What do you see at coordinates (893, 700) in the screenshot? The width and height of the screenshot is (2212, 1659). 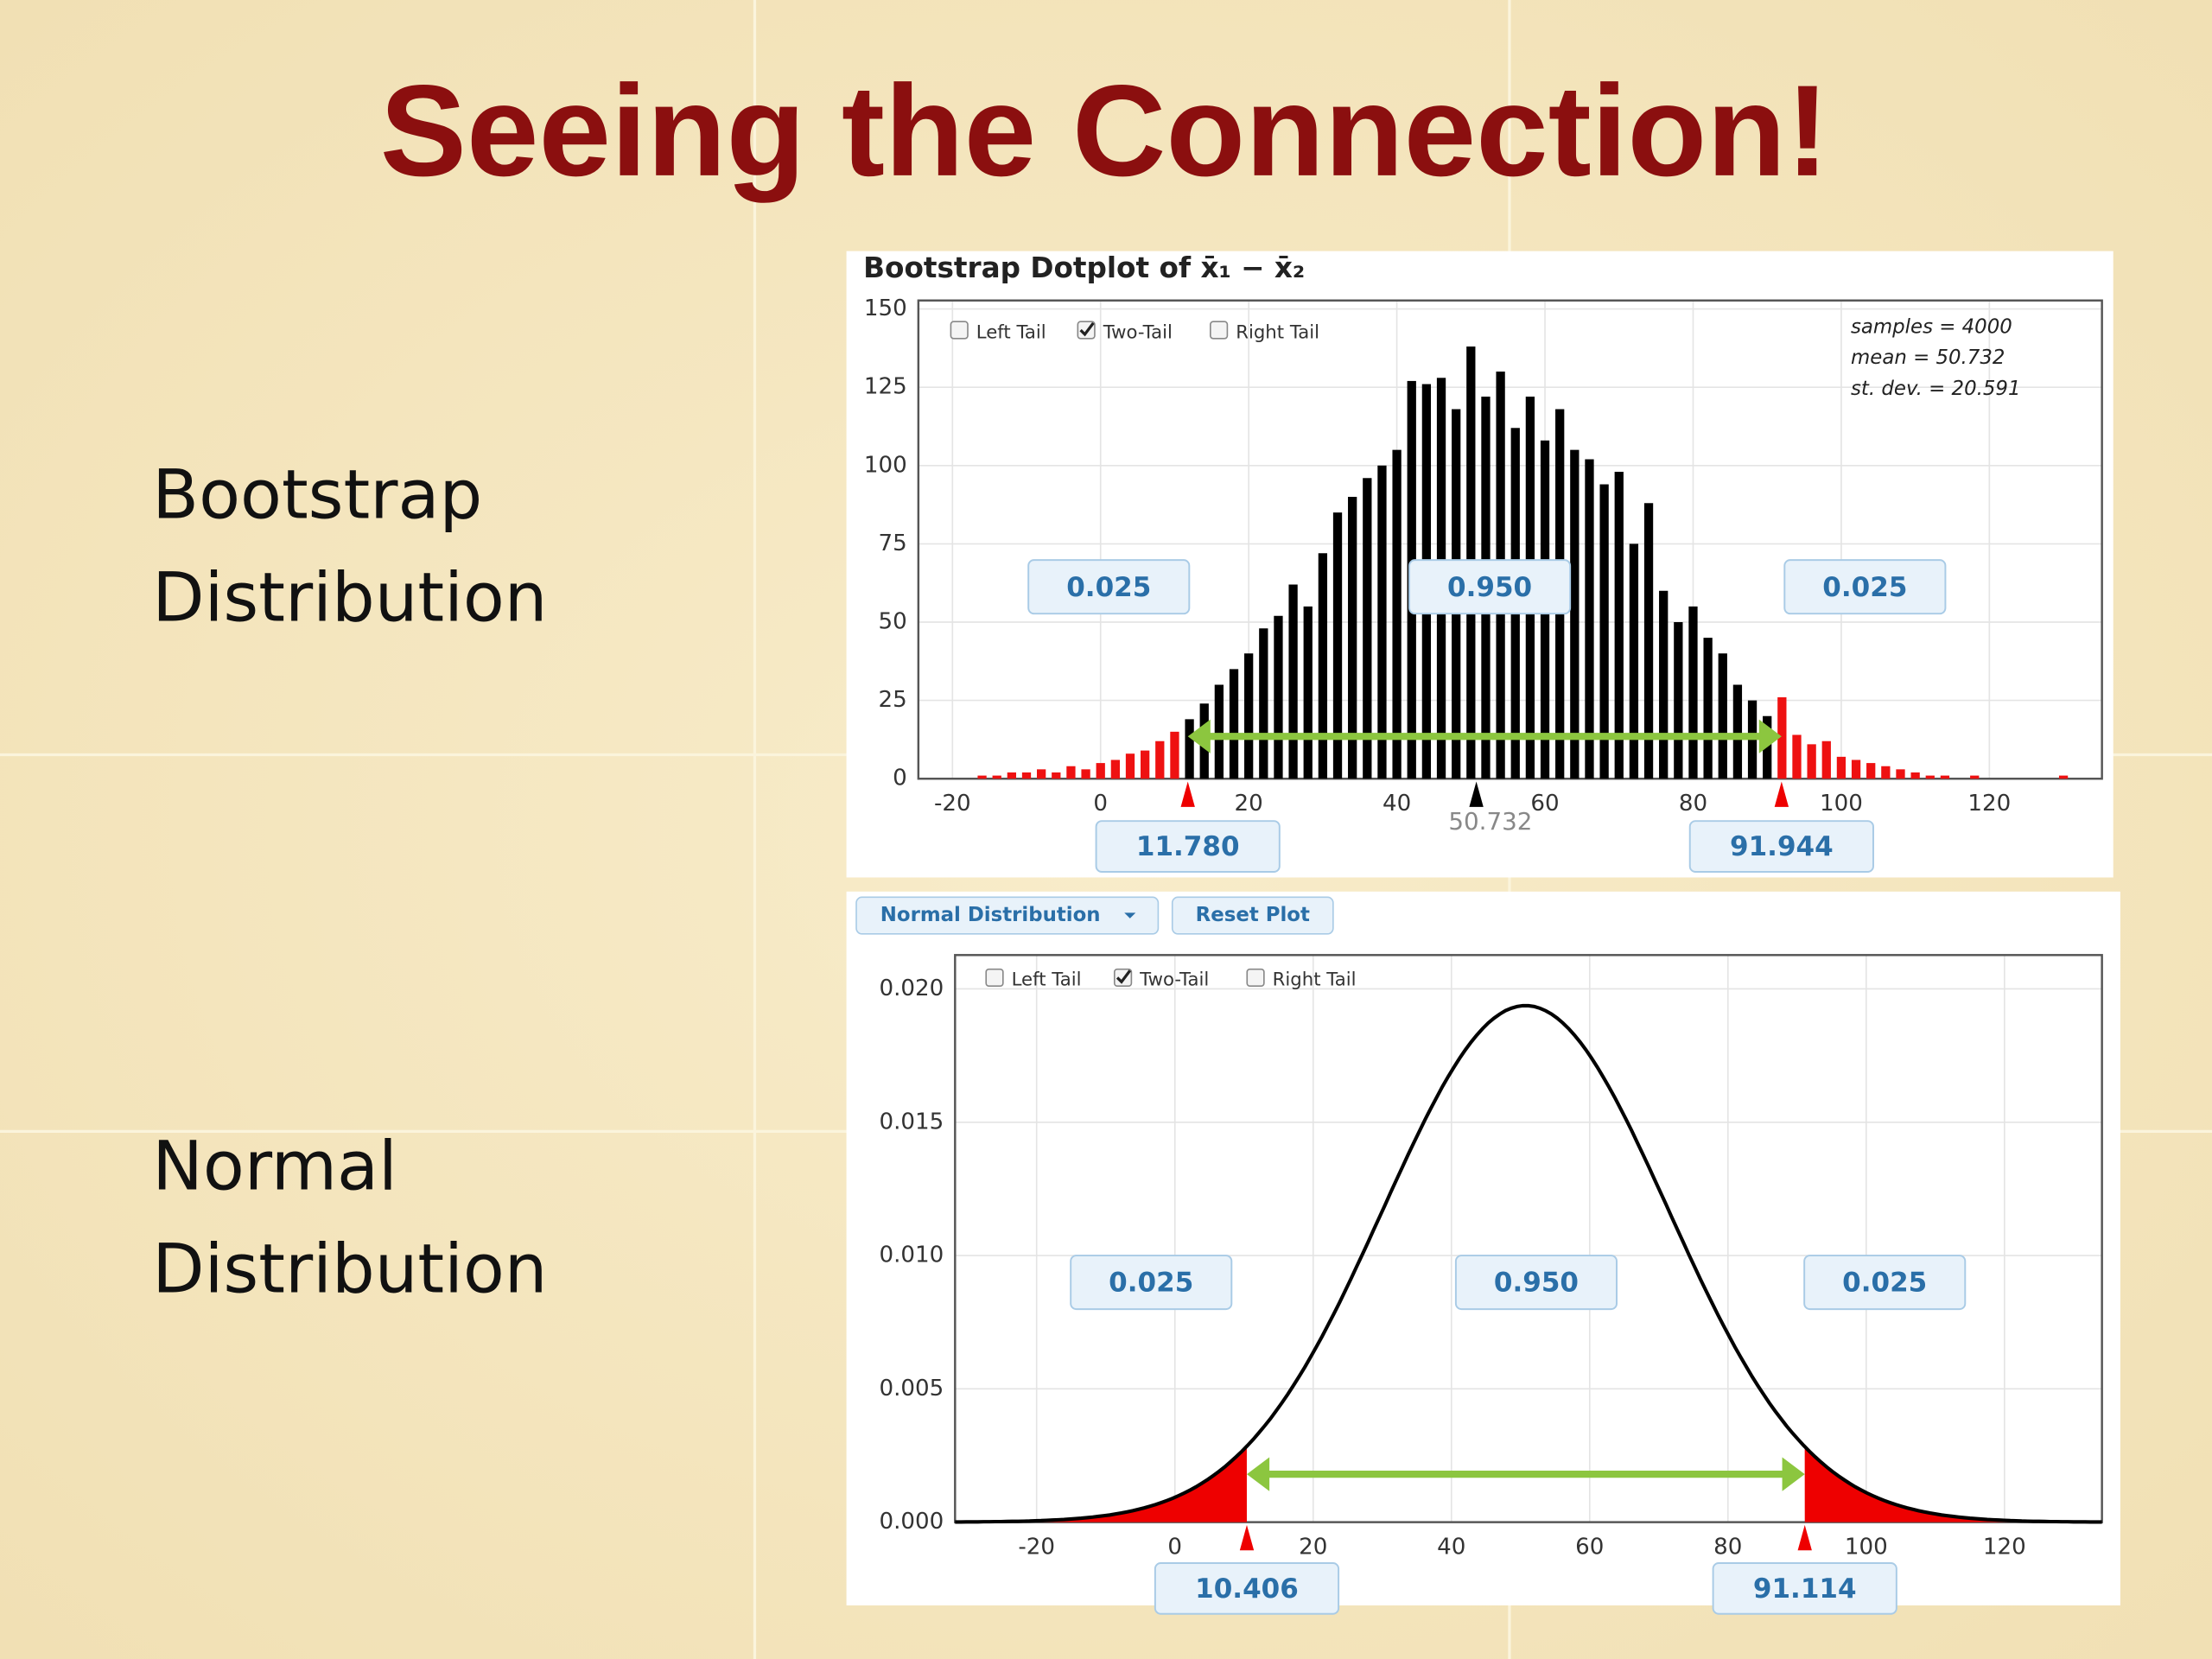 I see `y-tick-label: 25` at bounding box center [893, 700].